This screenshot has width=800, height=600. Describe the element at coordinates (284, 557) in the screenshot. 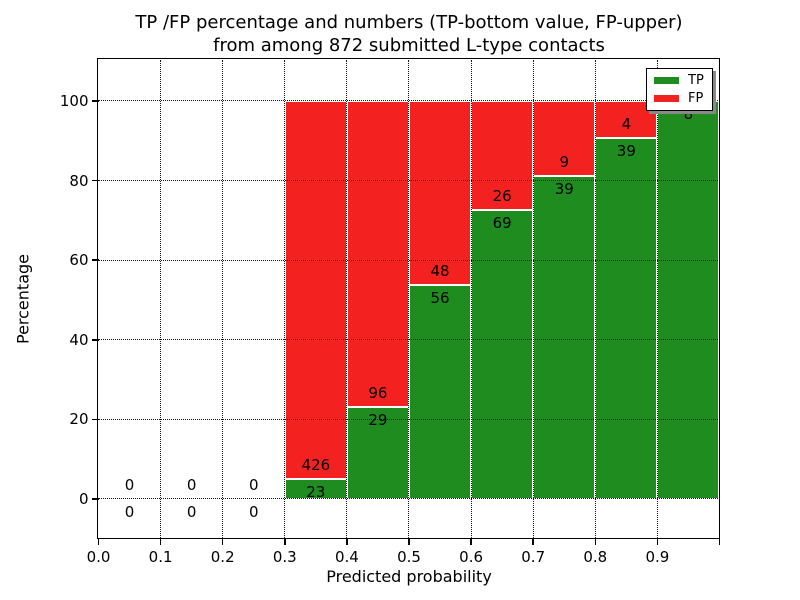

I see `x-tick-label: 0.3` at that location.